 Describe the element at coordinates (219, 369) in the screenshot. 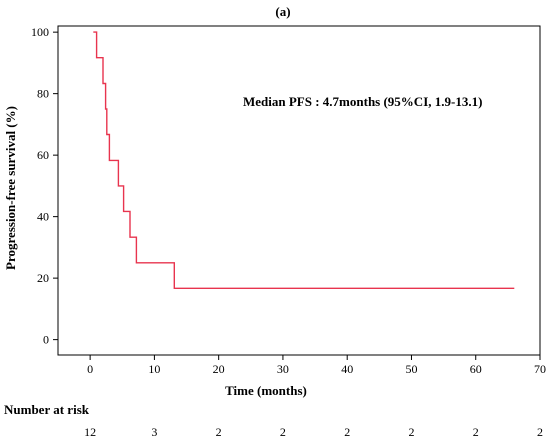

I see `x-tick-label: 20` at that location.